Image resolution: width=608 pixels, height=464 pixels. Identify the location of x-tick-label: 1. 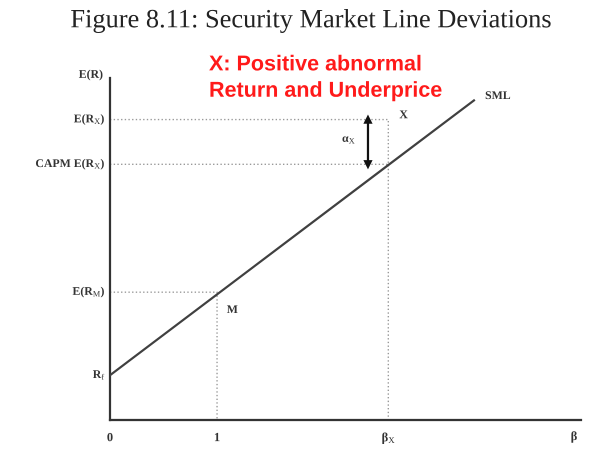
(217, 437).